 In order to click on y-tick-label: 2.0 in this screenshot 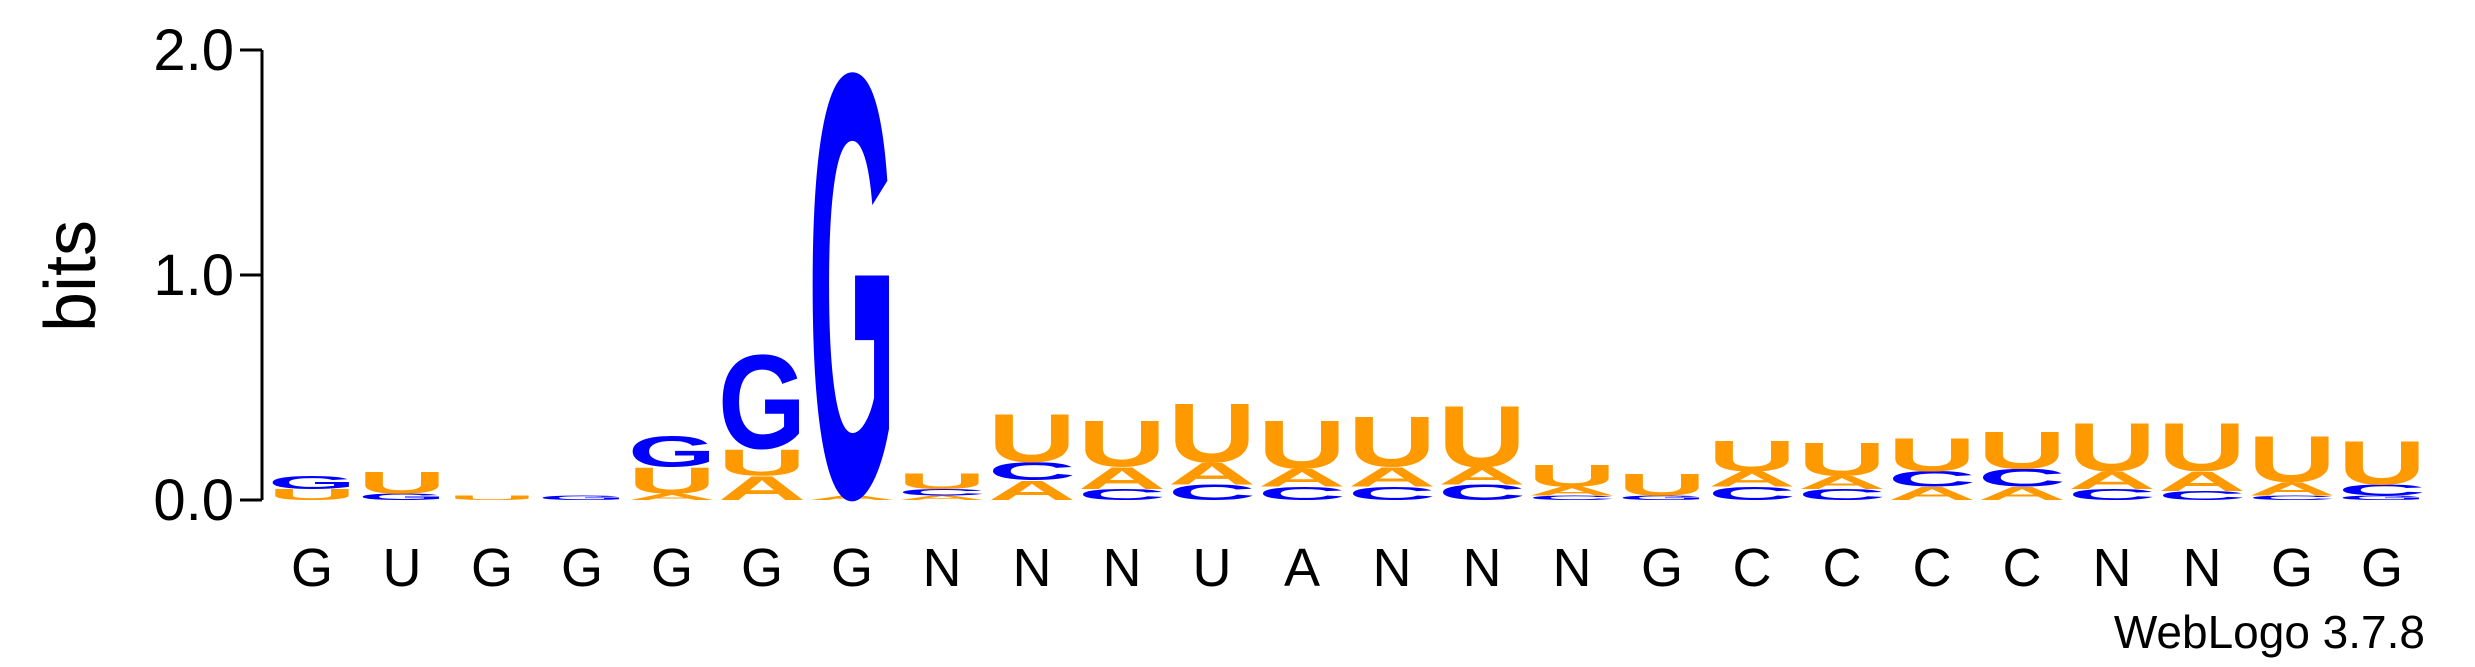, I will do `click(193, 50)`.